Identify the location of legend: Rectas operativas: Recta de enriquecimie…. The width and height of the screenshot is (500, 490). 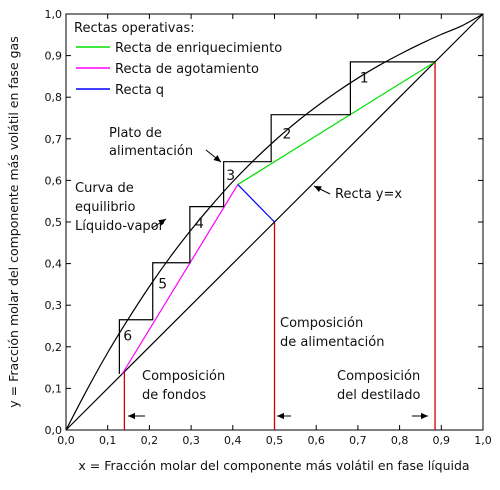
(178, 59).